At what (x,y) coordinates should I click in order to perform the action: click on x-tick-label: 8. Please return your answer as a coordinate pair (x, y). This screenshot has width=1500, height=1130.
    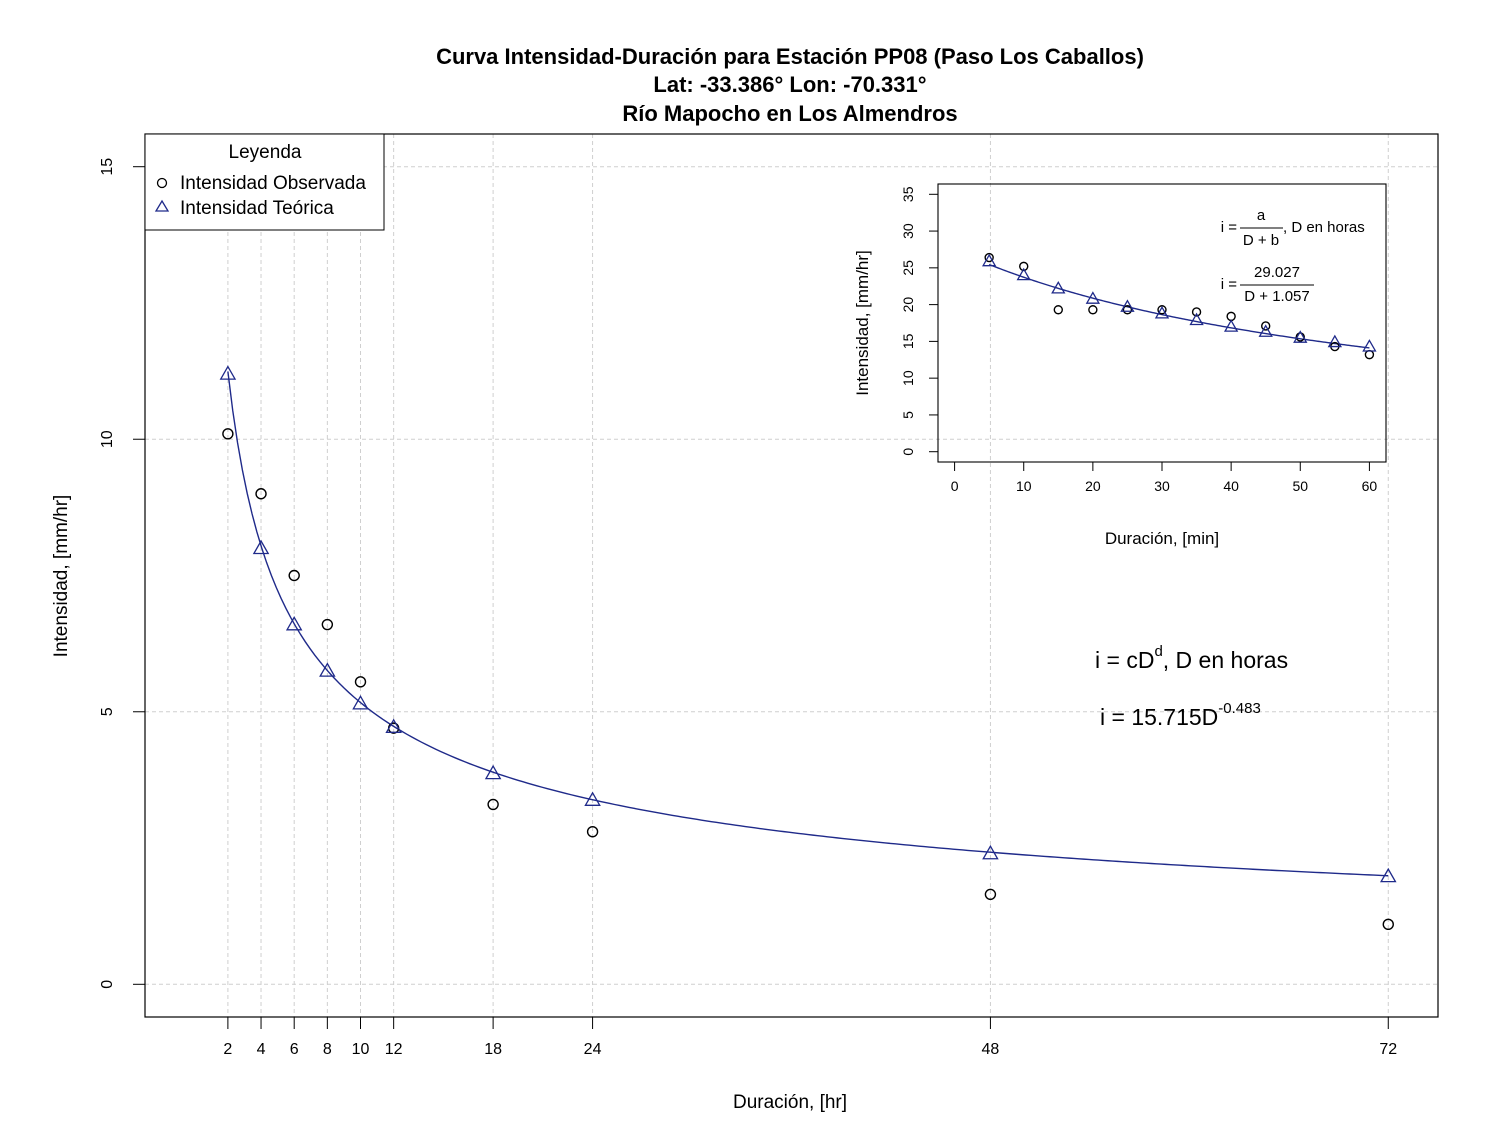
    Looking at the image, I should click on (327, 1049).